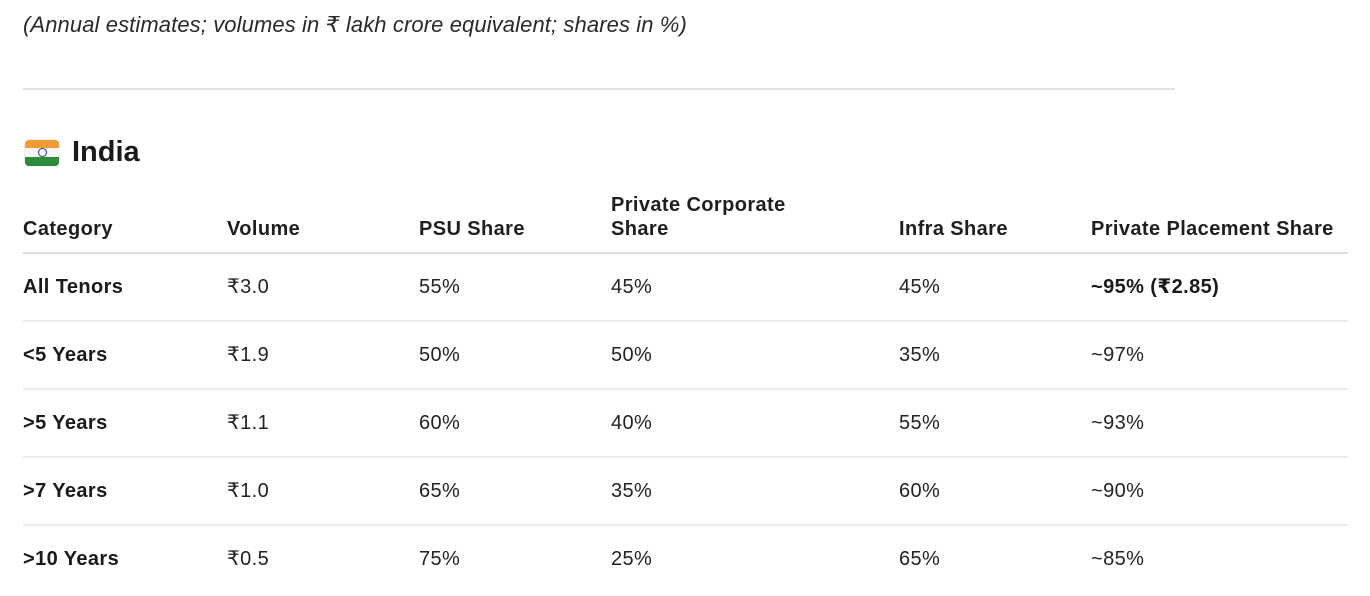 This screenshot has height=596, width=1370. What do you see at coordinates (68, 229) in the screenshot?
I see `header-category: Category` at bounding box center [68, 229].